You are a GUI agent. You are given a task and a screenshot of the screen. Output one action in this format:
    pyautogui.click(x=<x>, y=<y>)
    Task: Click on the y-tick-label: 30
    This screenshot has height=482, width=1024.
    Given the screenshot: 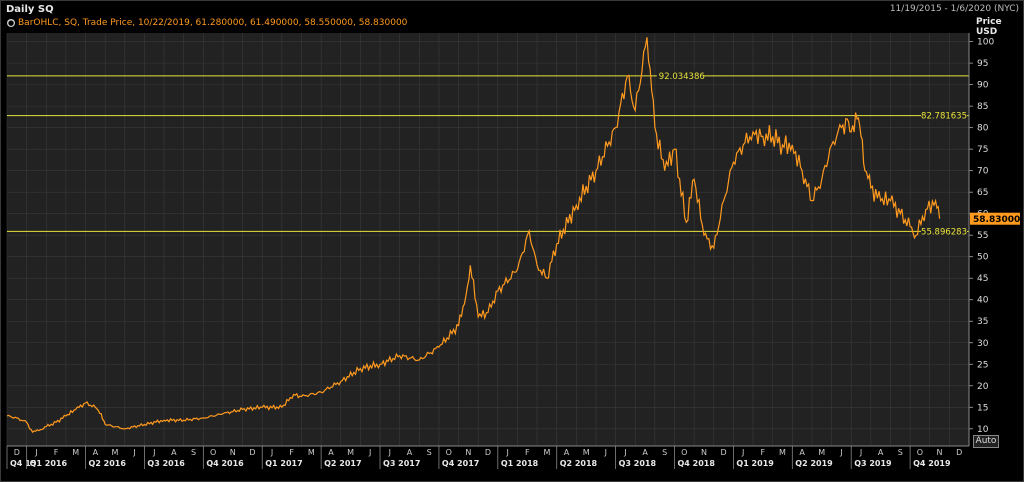 What is the action you would take?
    pyautogui.click(x=983, y=344)
    